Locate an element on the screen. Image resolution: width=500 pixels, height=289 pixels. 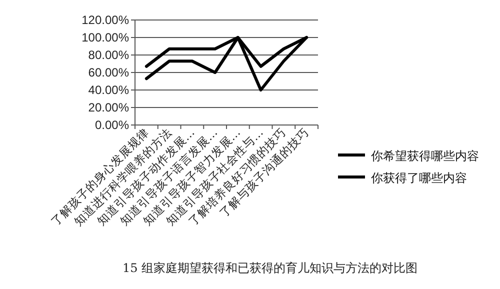
y-tick-label: 20.00% is located at coordinates (109, 107).